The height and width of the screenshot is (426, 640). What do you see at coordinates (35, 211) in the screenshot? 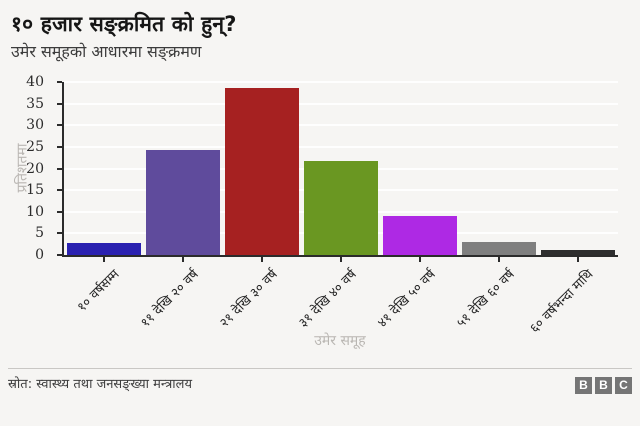
I see `y-tick-label: 10` at bounding box center [35, 211].